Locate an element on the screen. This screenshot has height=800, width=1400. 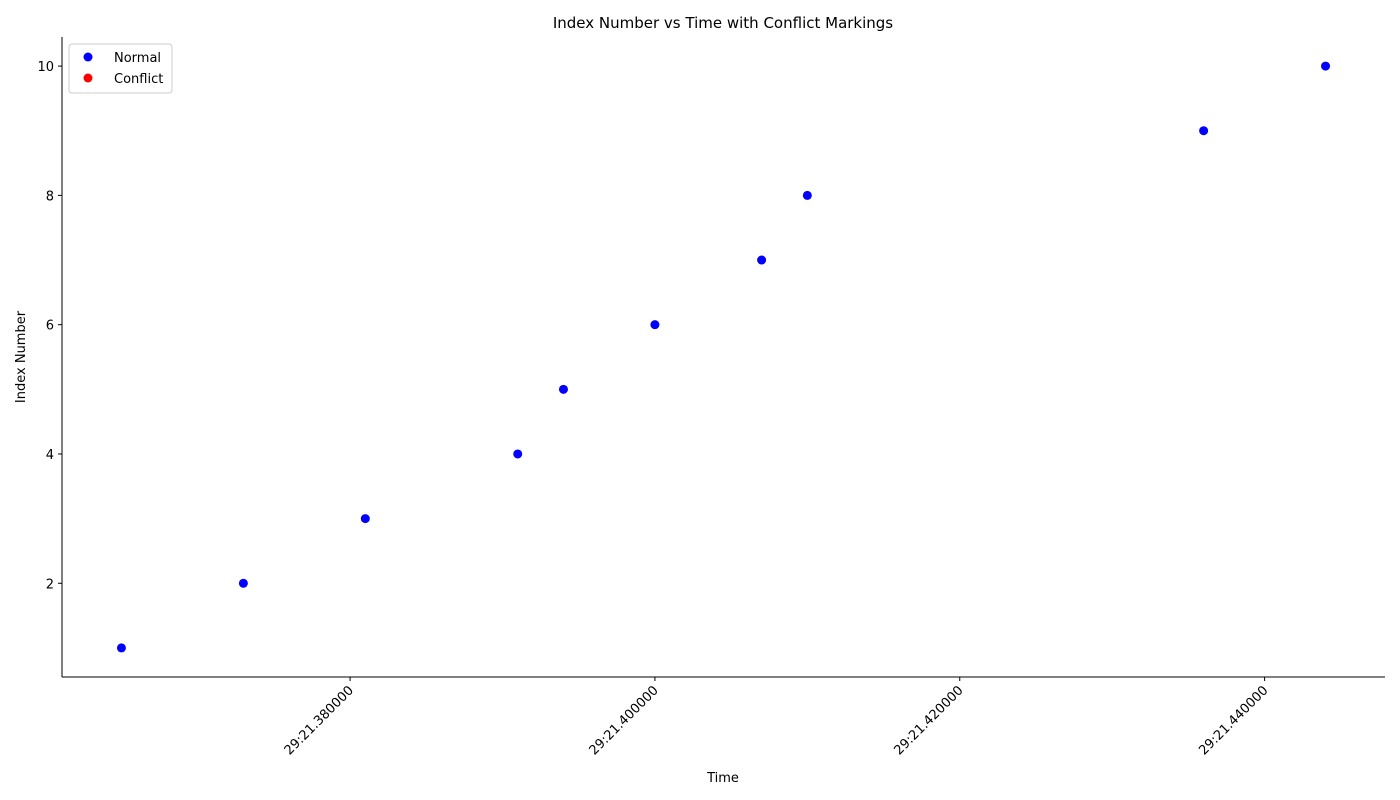
y-tick-label: 8 is located at coordinates (50, 196).